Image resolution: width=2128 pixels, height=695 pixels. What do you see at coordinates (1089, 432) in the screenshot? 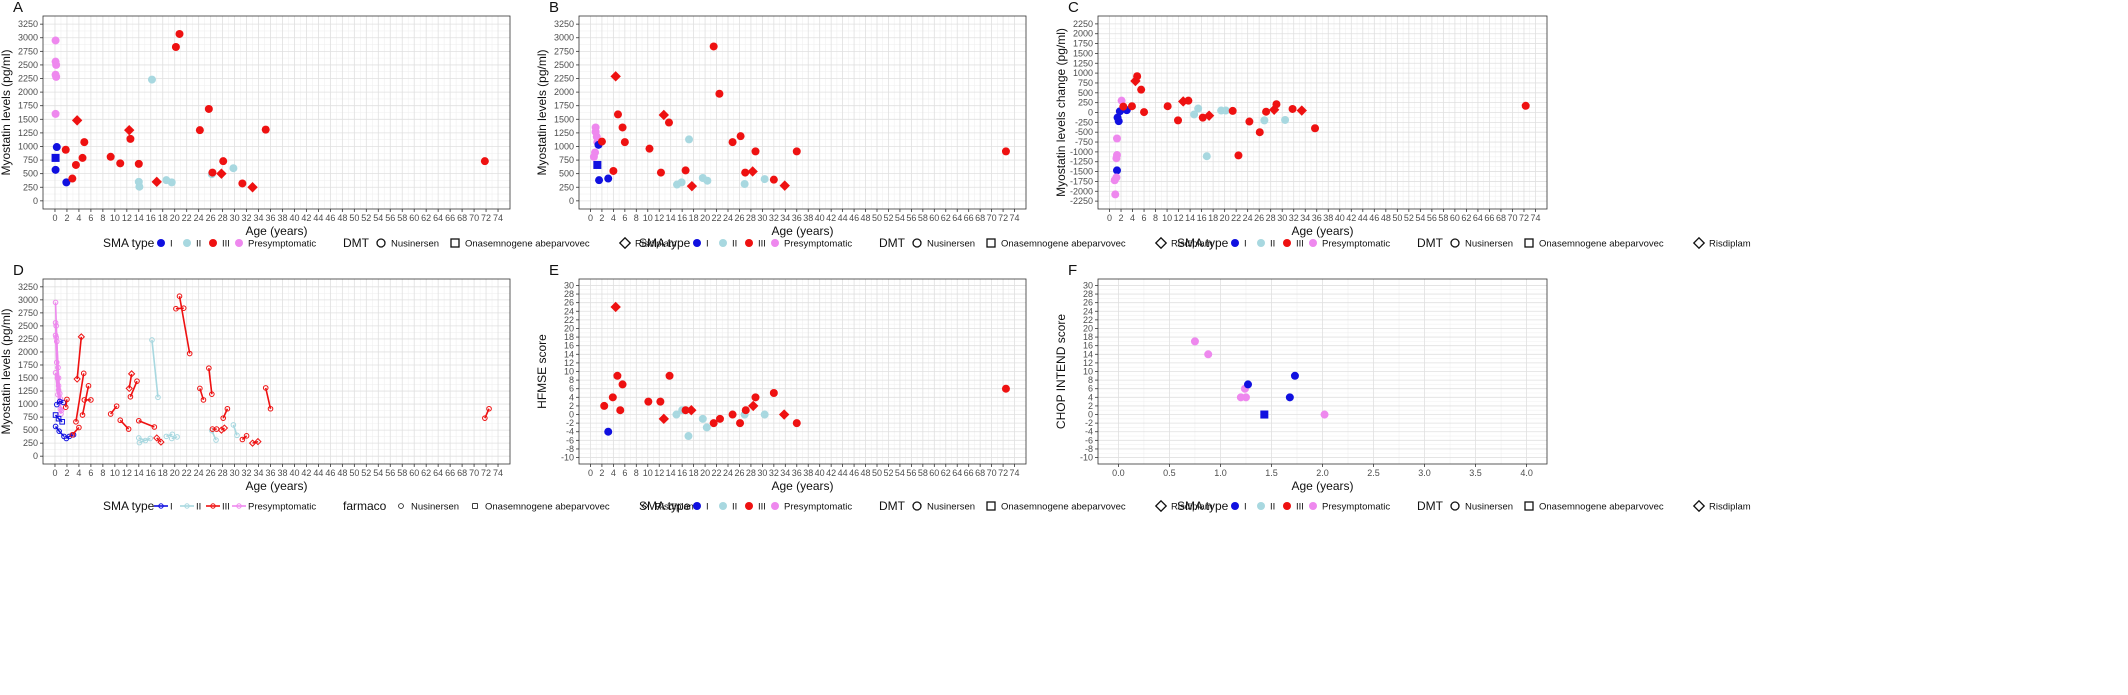
I see `y-tick-label: -4` at bounding box center [1089, 432].